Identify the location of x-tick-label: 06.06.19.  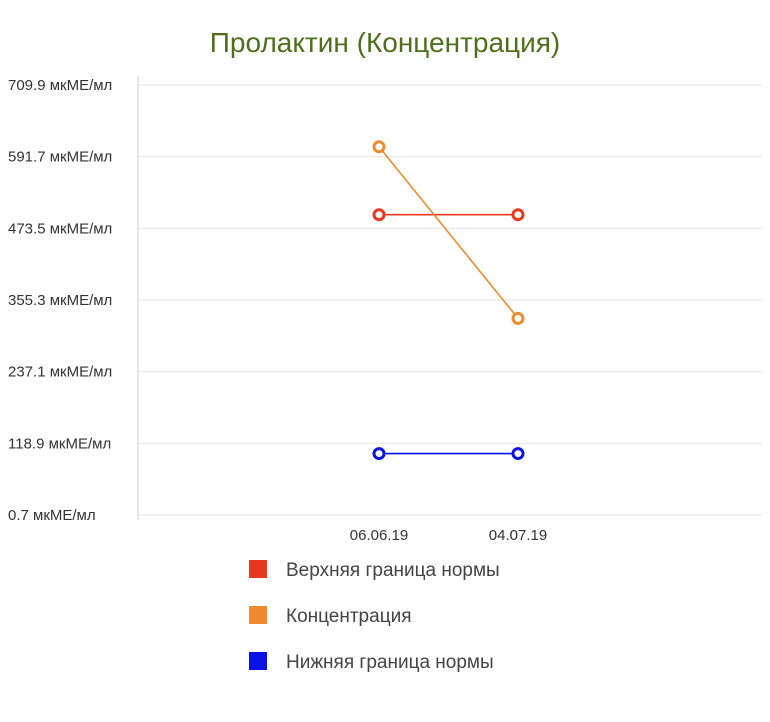
(379, 535).